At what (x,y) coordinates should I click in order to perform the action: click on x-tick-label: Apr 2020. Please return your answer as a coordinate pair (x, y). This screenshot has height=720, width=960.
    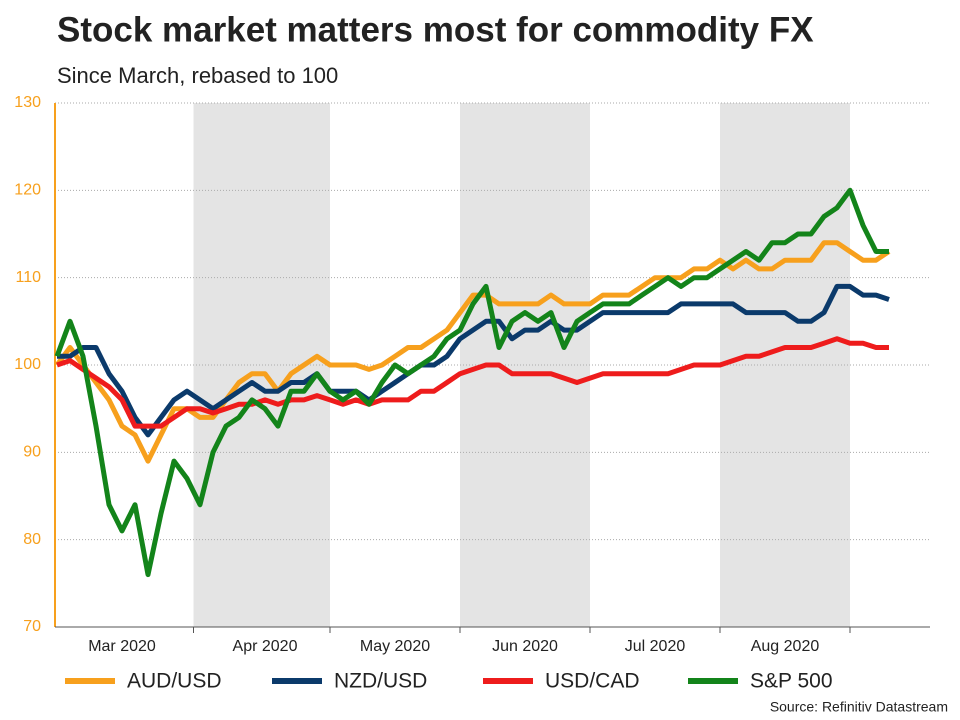
    Looking at the image, I should click on (265, 646).